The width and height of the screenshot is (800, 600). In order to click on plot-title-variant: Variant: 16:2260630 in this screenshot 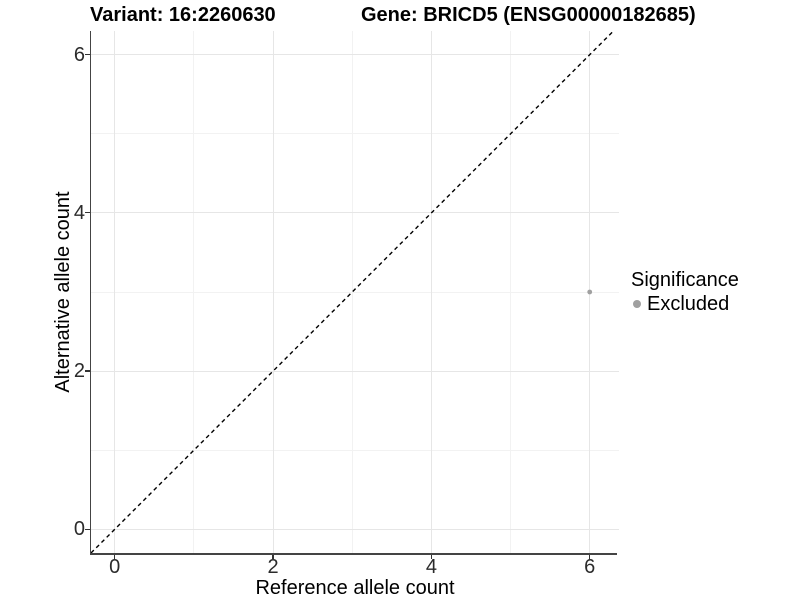, I will do `click(183, 15)`.